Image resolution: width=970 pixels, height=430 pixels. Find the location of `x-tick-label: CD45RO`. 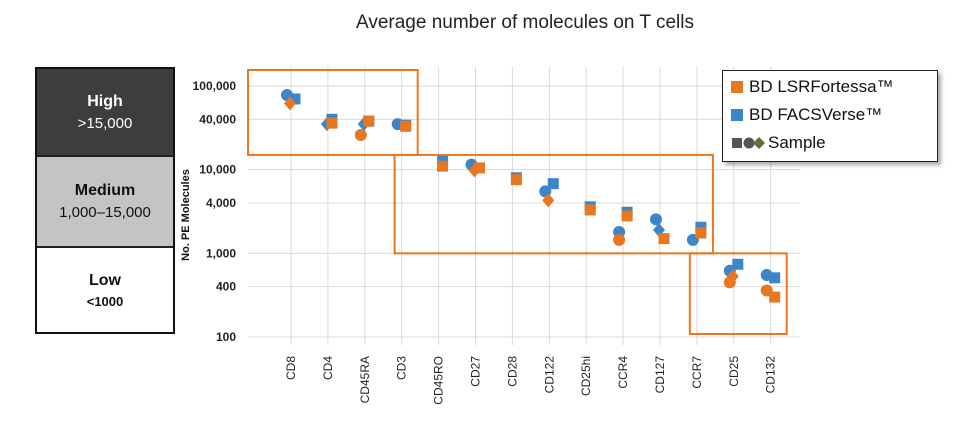

x-tick-label: CD45RO is located at coordinates (439, 380).